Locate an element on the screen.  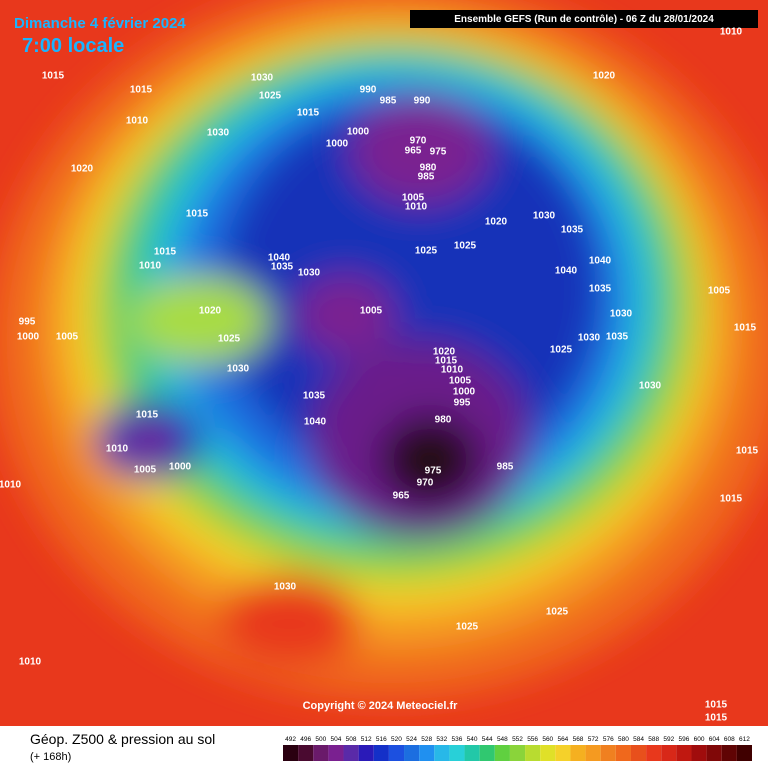
scale-label: 552 is located at coordinates (517, 739).